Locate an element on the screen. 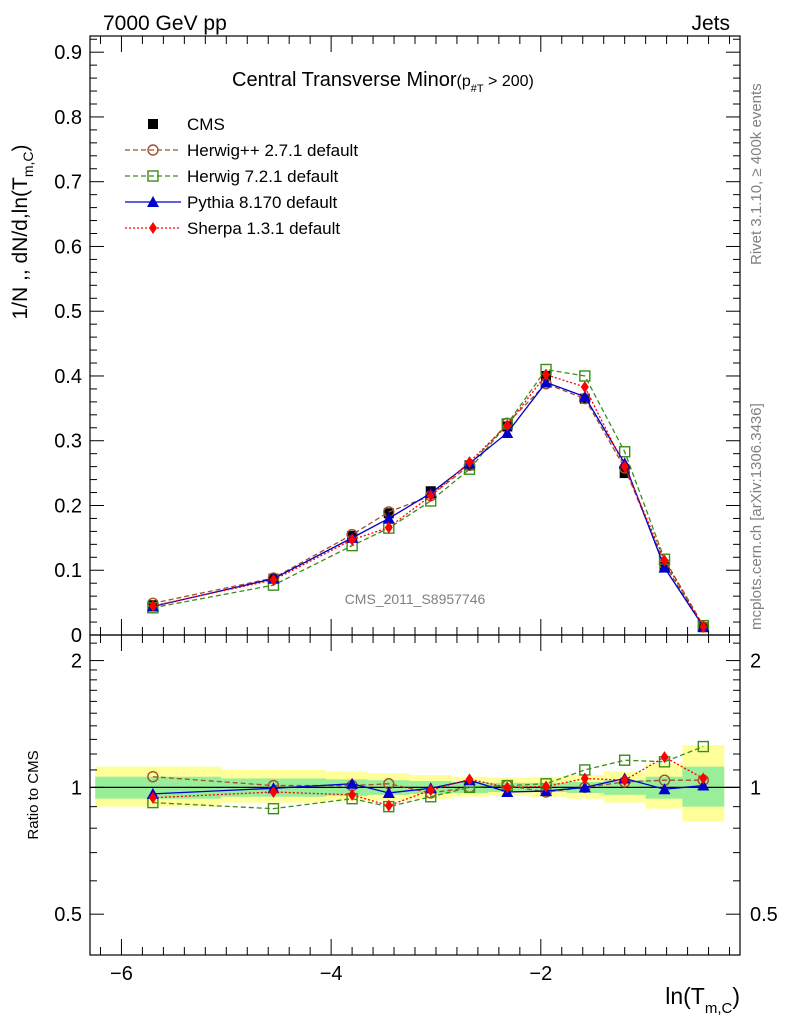 This screenshot has height=1024, width=786. y-tick-label: 0 is located at coordinates (76, 636).